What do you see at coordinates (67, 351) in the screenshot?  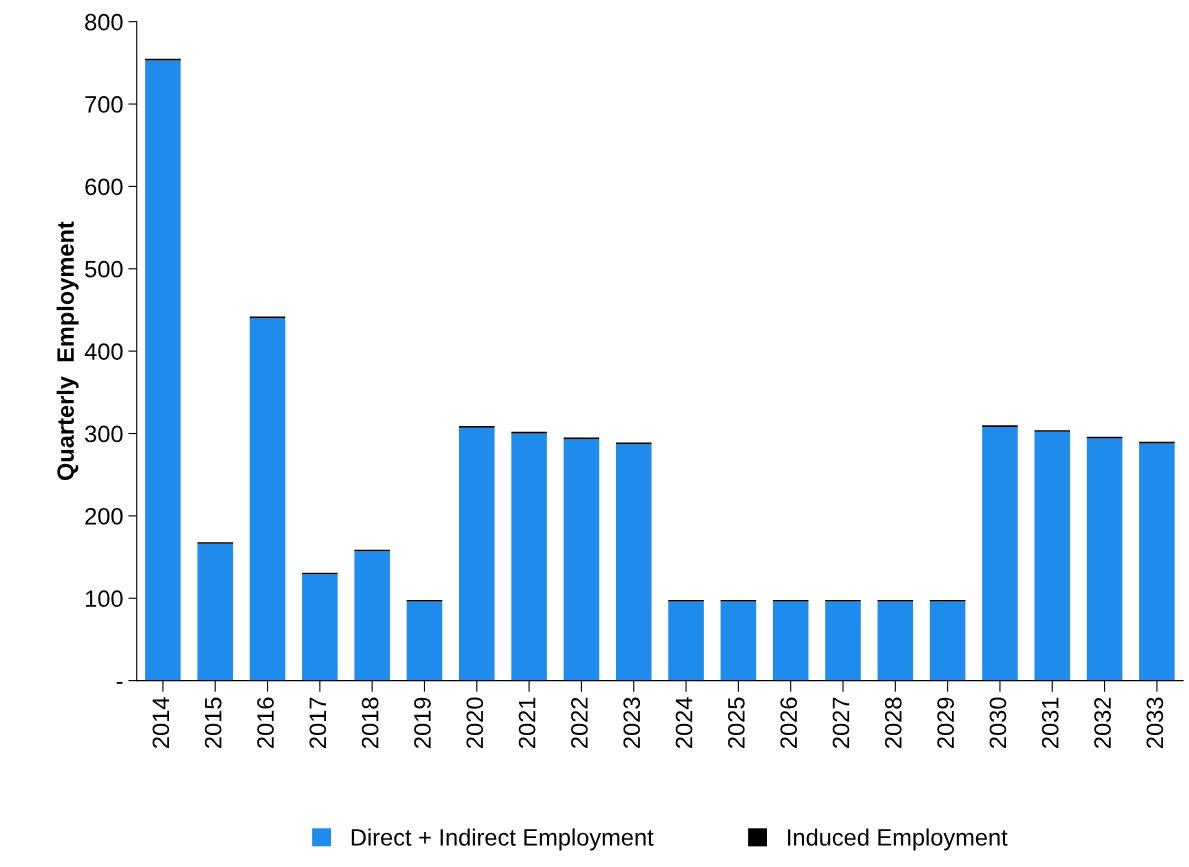 I see `y-axis-title: Quarterly Employment` at bounding box center [67, 351].